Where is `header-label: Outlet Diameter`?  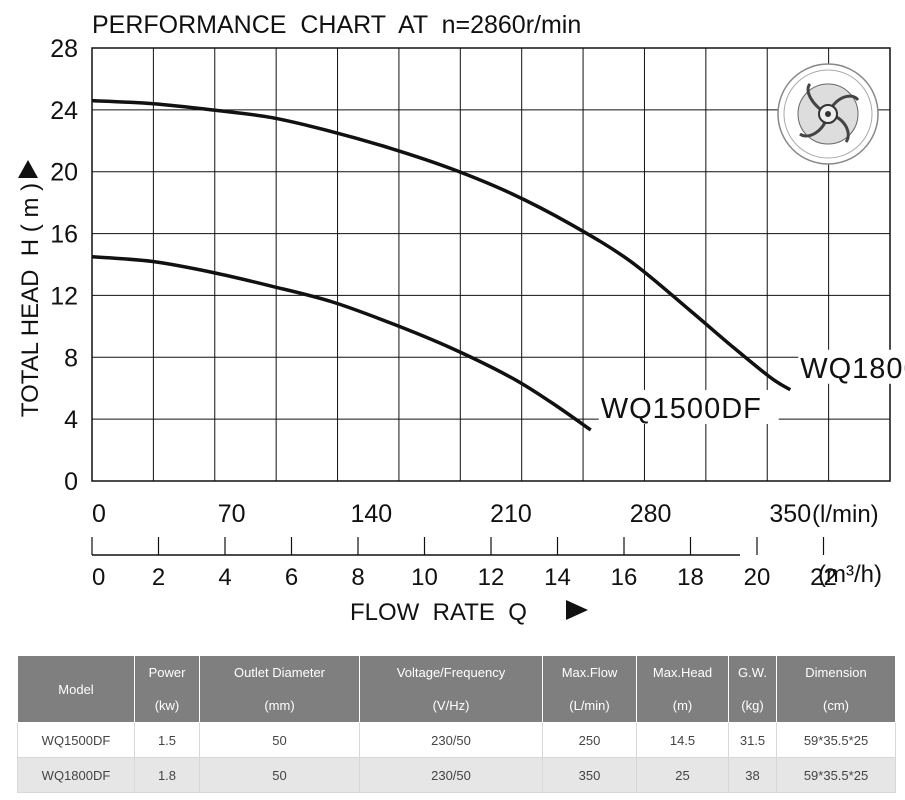 header-label: Outlet Diameter is located at coordinates (279, 672).